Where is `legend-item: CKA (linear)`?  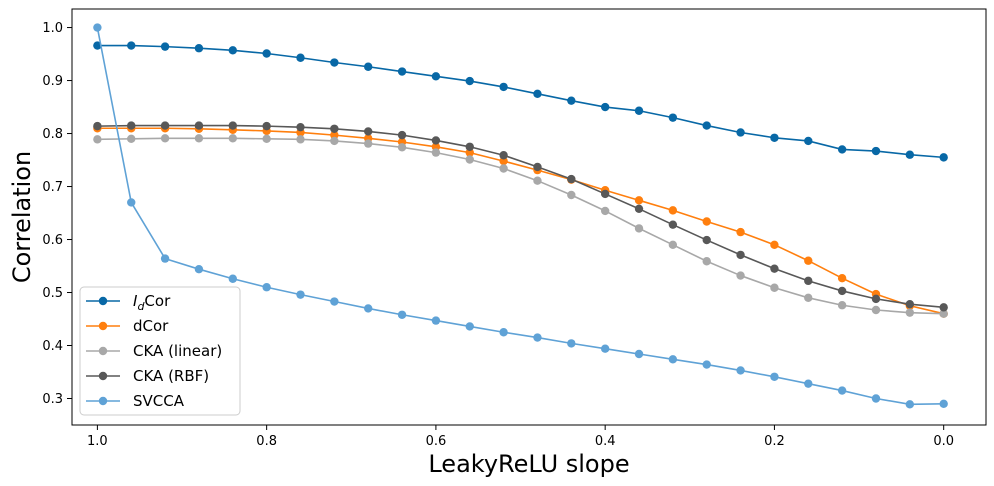 legend-item: CKA (linear) is located at coordinates (154, 351).